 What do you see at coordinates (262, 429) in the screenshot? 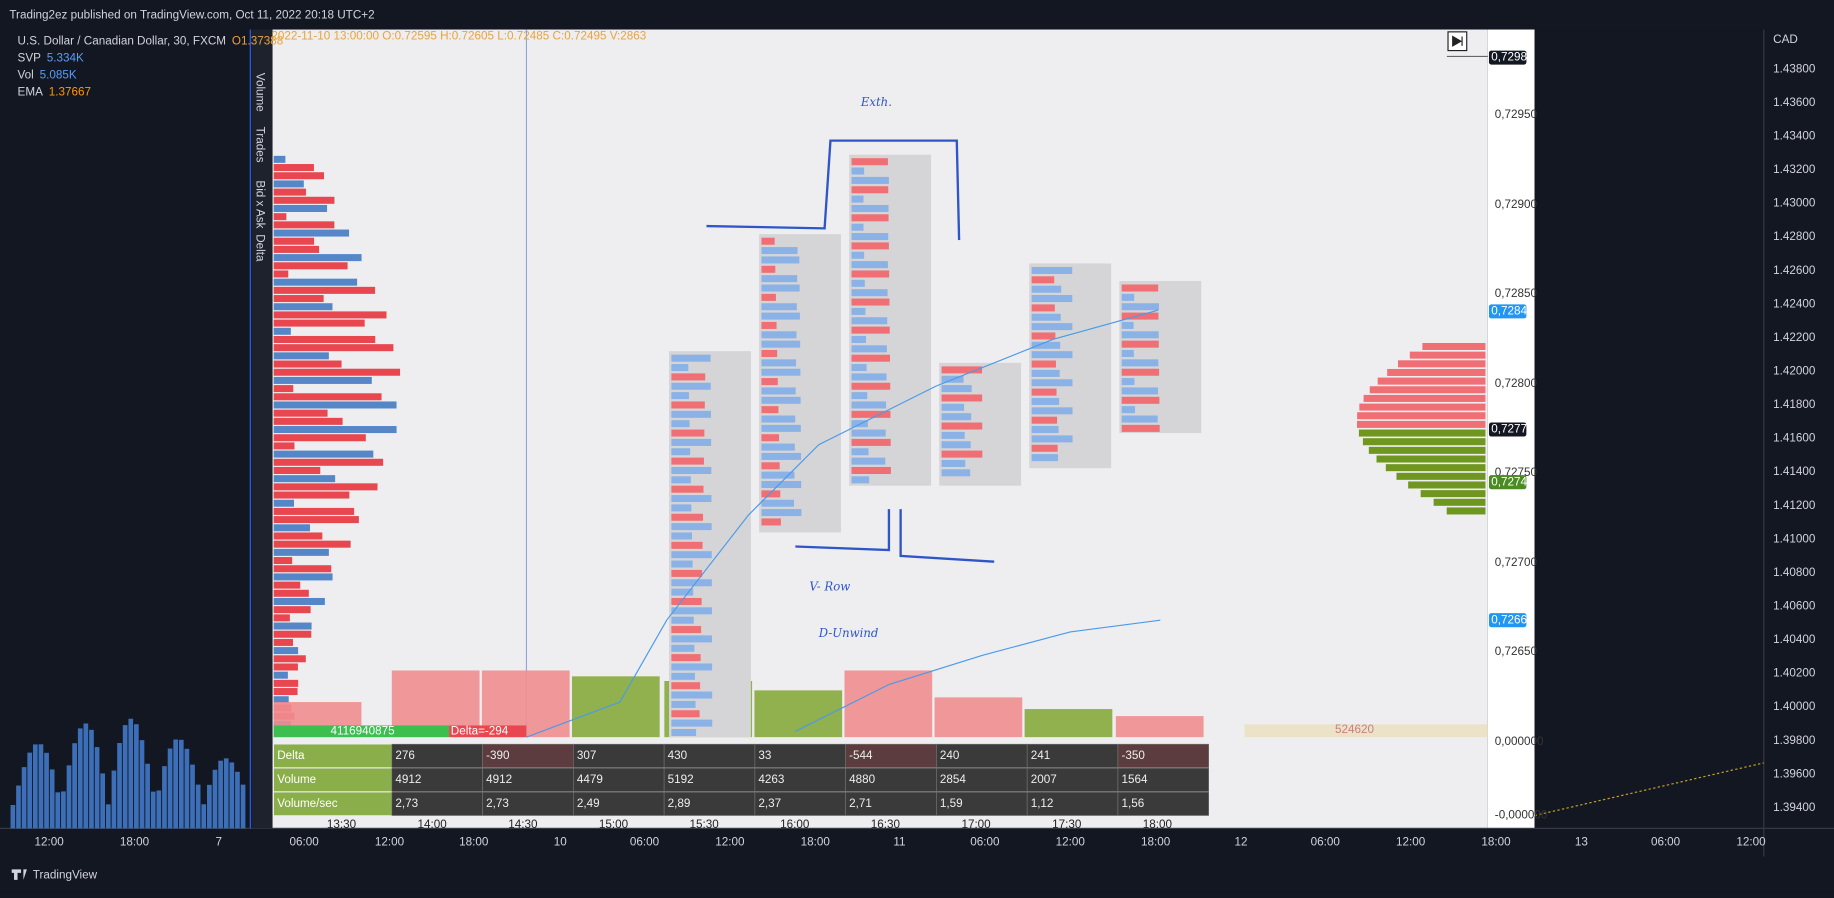
I see `side-tab-bar` at bounding box center [262, 429].